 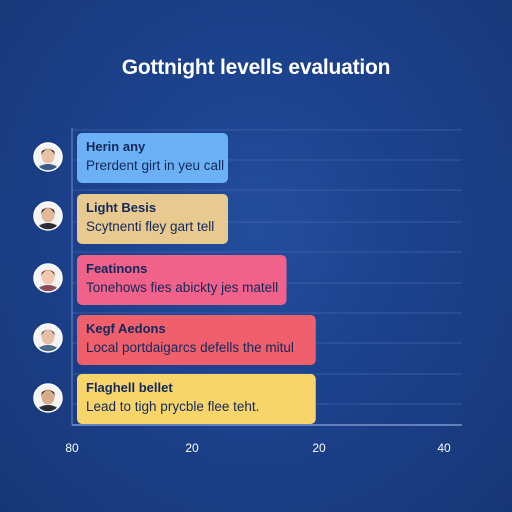 What do you see at coordinates (172, 406) in the screenshot?
I see `bar-description: Lead to tigh prycble flee teht.` at bounding box center [172, 406].